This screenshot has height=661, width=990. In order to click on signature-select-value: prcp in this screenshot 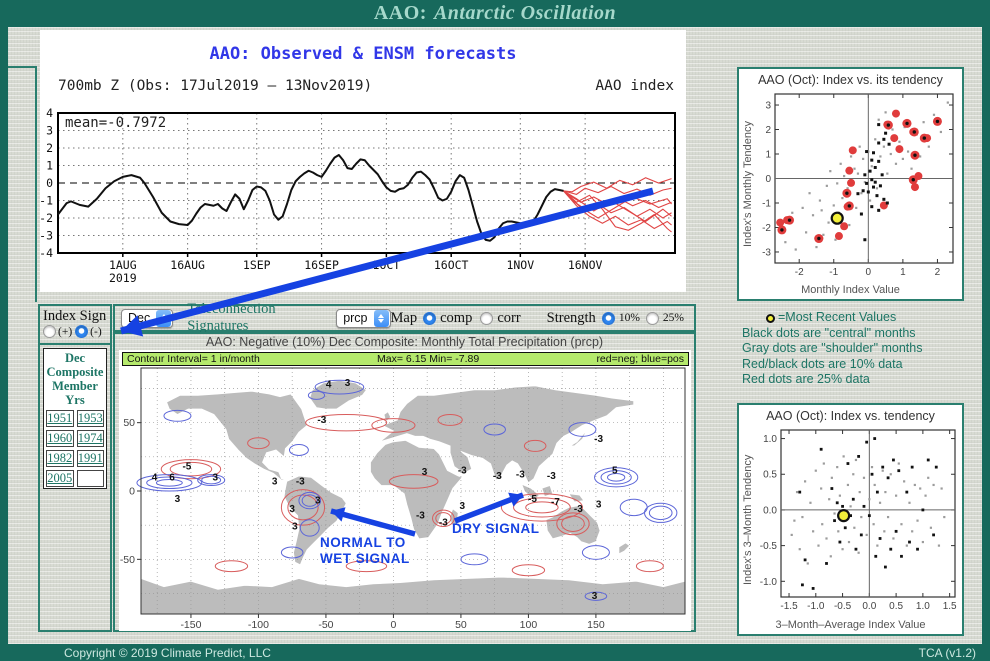, I will do `click(355, 318)`.